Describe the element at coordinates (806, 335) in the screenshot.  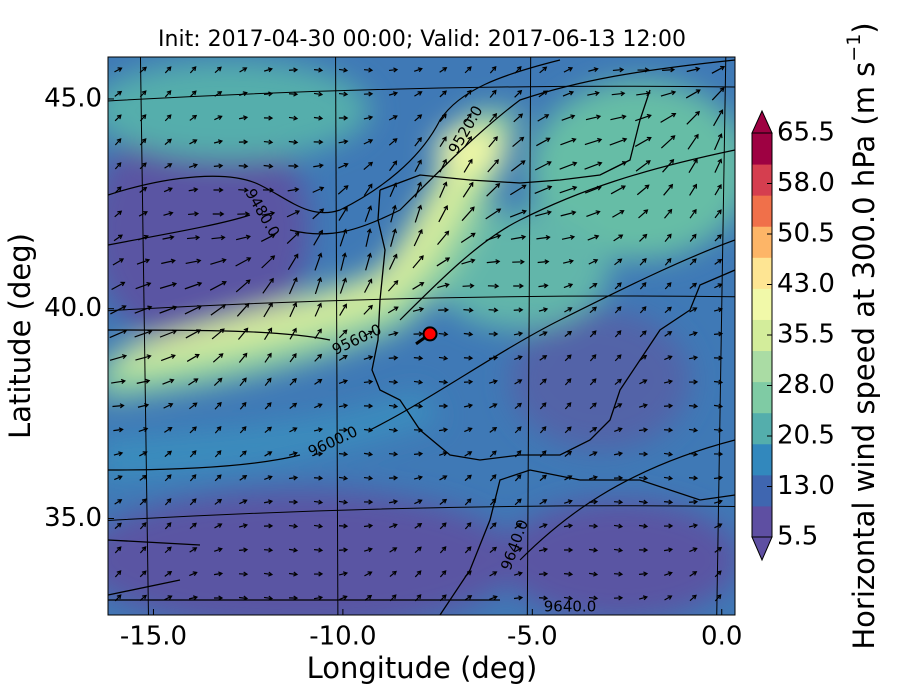
I see `colorbar-tick-label: 35.5` at that location.